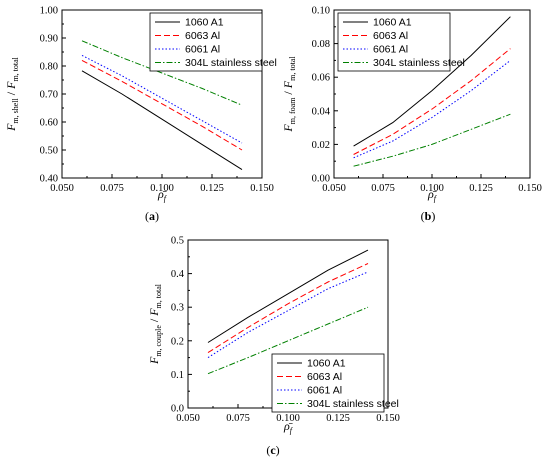 The image size is (550, 464). I want to click on y-tick-label: 0.08, so click(321, 44).